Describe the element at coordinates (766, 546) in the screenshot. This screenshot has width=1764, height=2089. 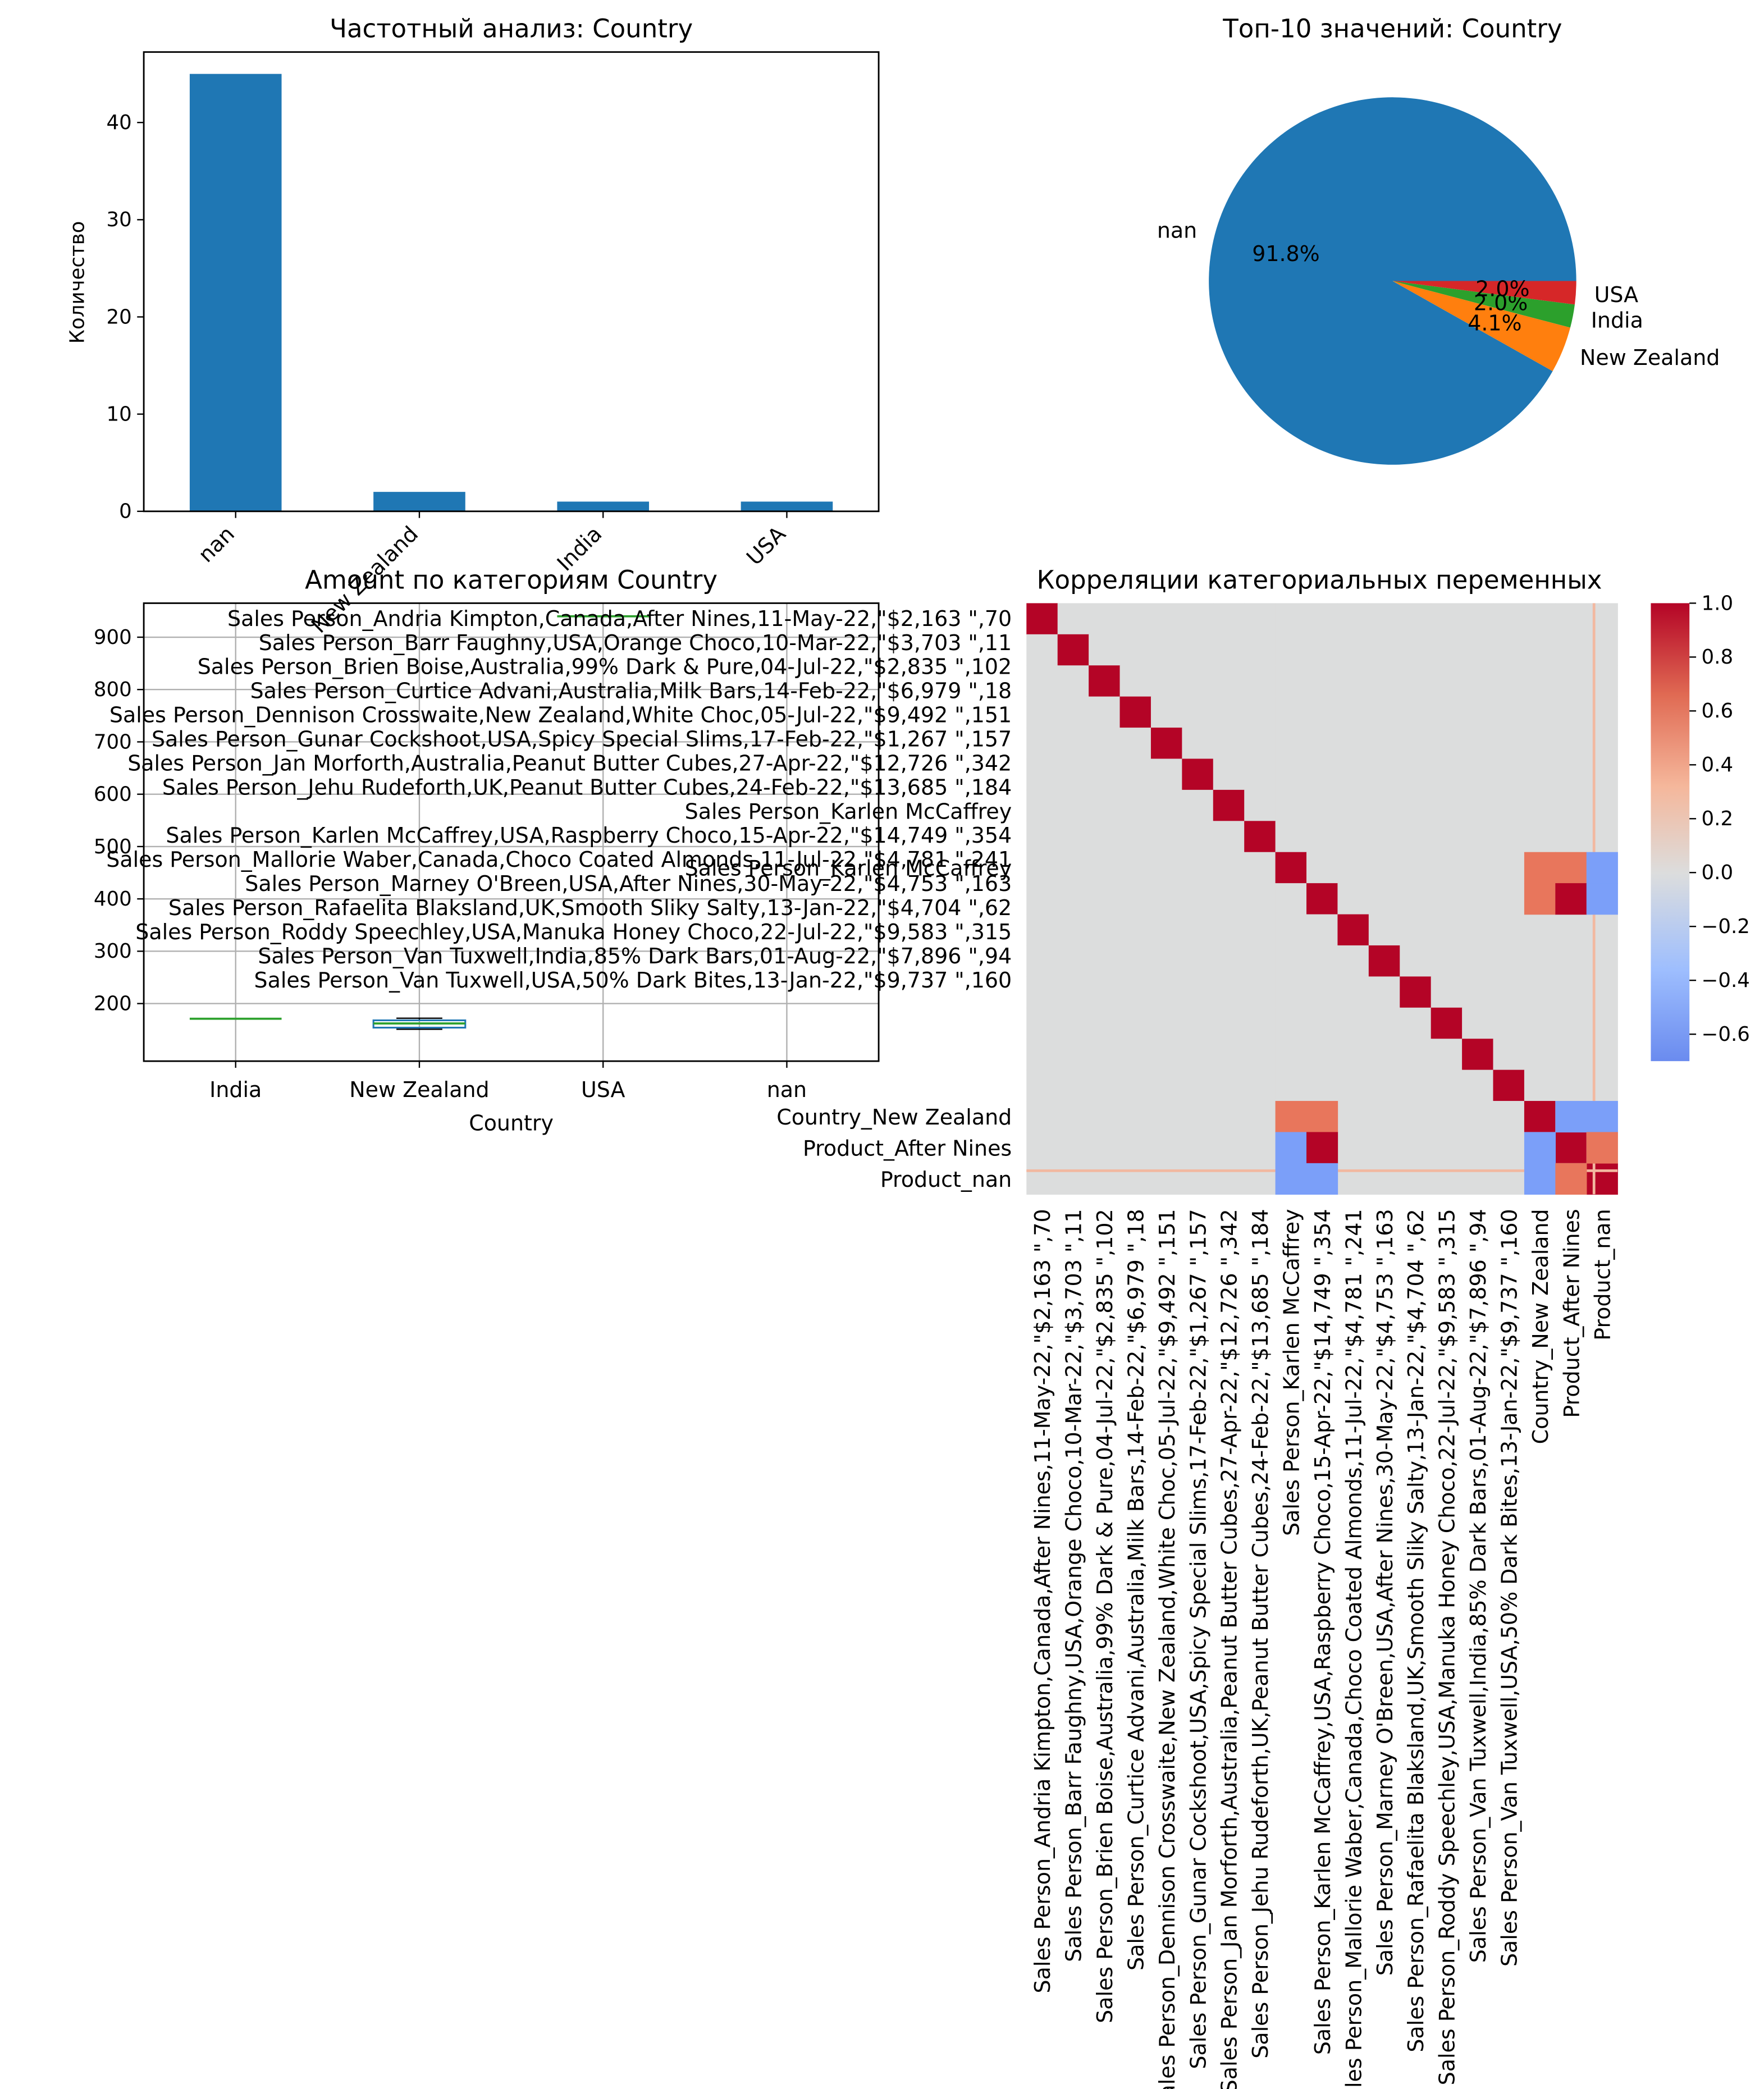
I see `x-tick-label: USA` at that location.